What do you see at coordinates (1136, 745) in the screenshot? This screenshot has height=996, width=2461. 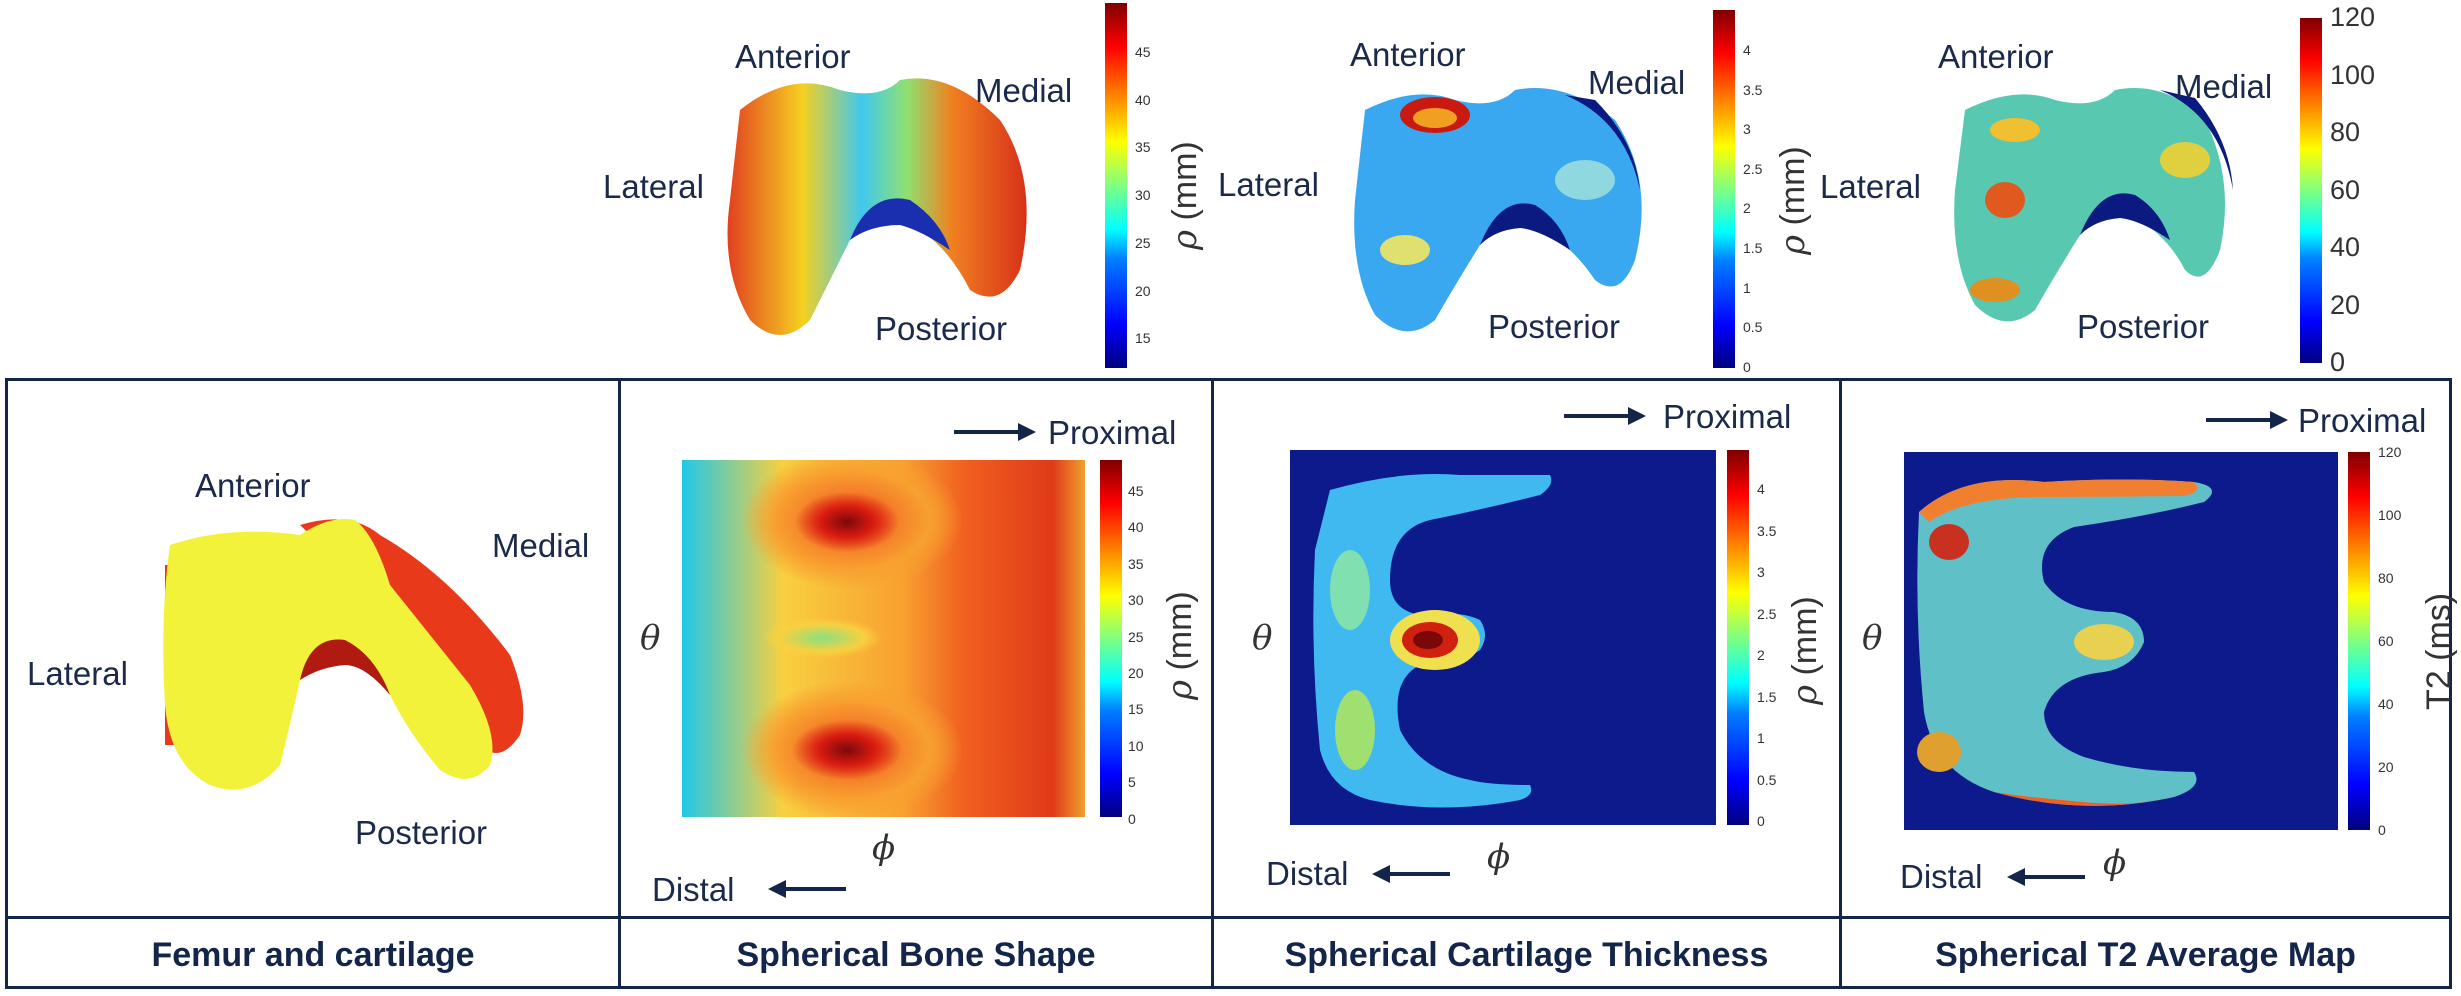 I see `colorbar-tick-label: 10` at bounding box center [1136, 745].